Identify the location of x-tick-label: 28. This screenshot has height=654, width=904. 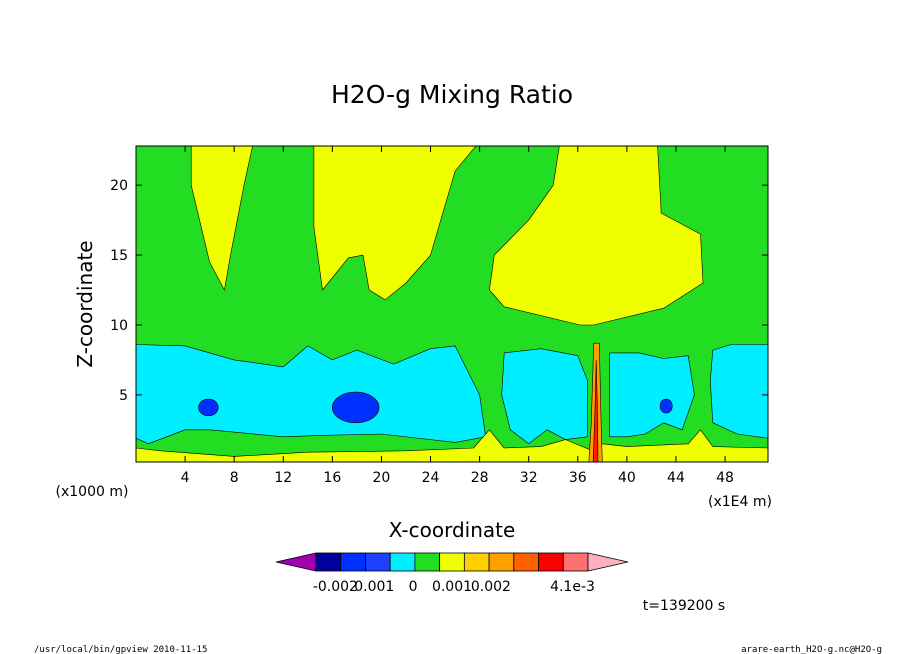
(480, 478).